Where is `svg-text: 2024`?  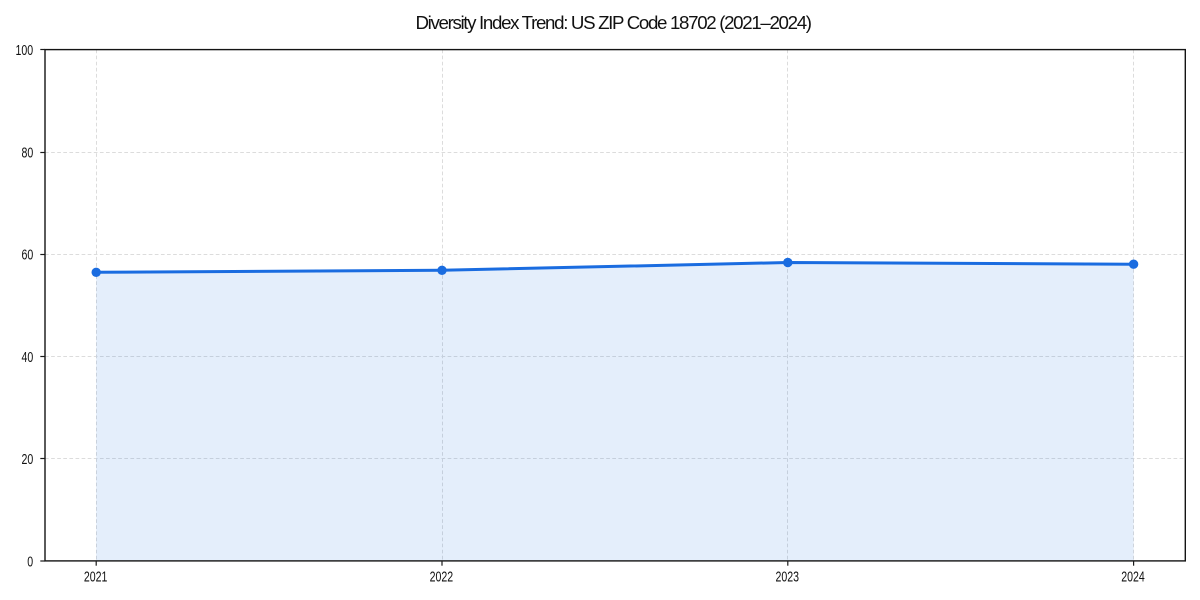 svg-text: 2024 is located at coordinates (1133, 576).